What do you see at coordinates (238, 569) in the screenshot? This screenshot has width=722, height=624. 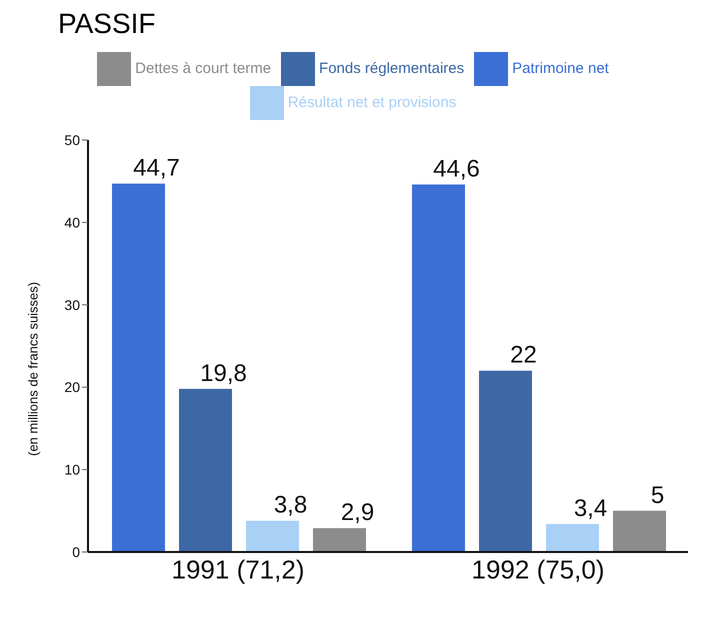 I see `x-tick-label: 1991 (71,2)` at bounding box center [238, 569].